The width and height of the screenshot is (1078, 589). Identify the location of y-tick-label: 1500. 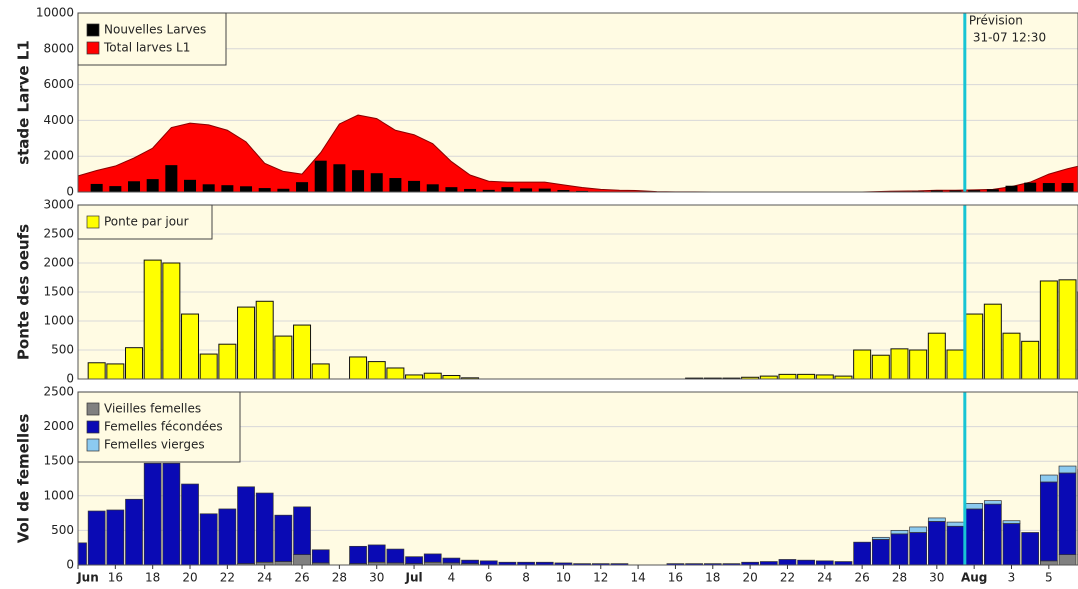
(58, 292).